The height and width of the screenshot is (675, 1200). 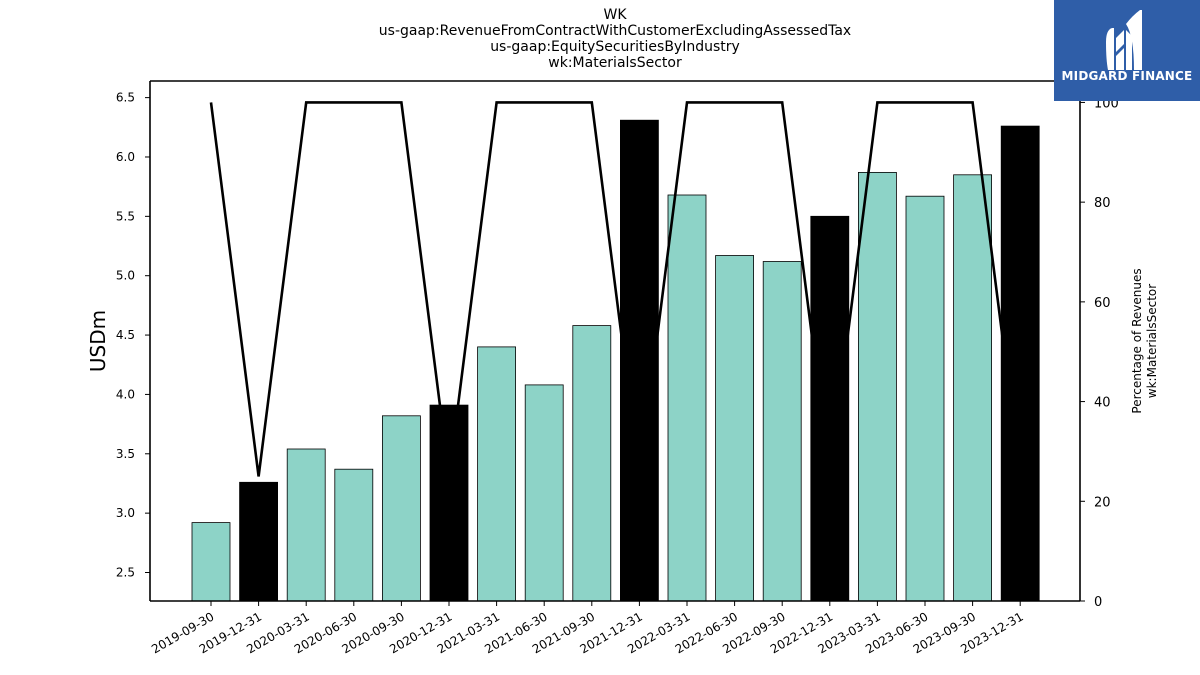 I want to click on y2-axis-label-line2: wk:MaterialsSector, so click(x=1152, y=341).